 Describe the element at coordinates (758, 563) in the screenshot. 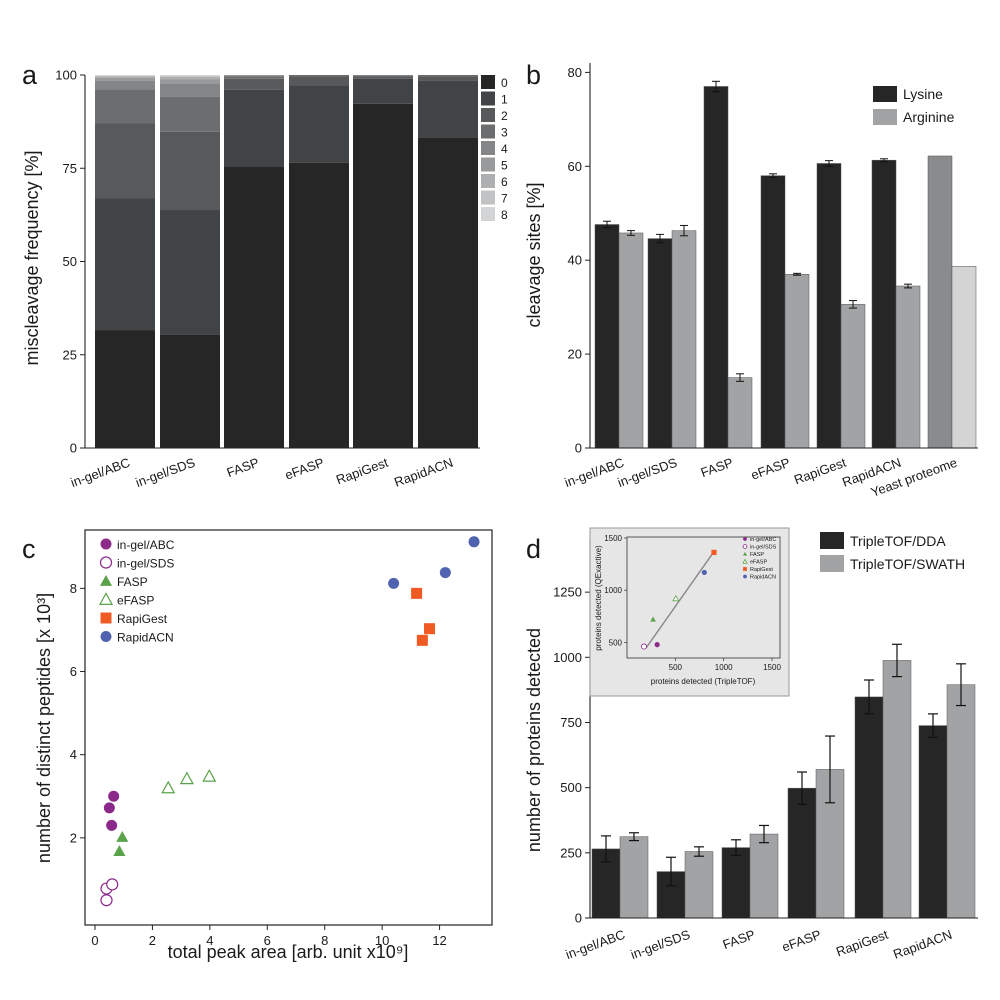

I see `inset-legend-label: eFASP` at that location.